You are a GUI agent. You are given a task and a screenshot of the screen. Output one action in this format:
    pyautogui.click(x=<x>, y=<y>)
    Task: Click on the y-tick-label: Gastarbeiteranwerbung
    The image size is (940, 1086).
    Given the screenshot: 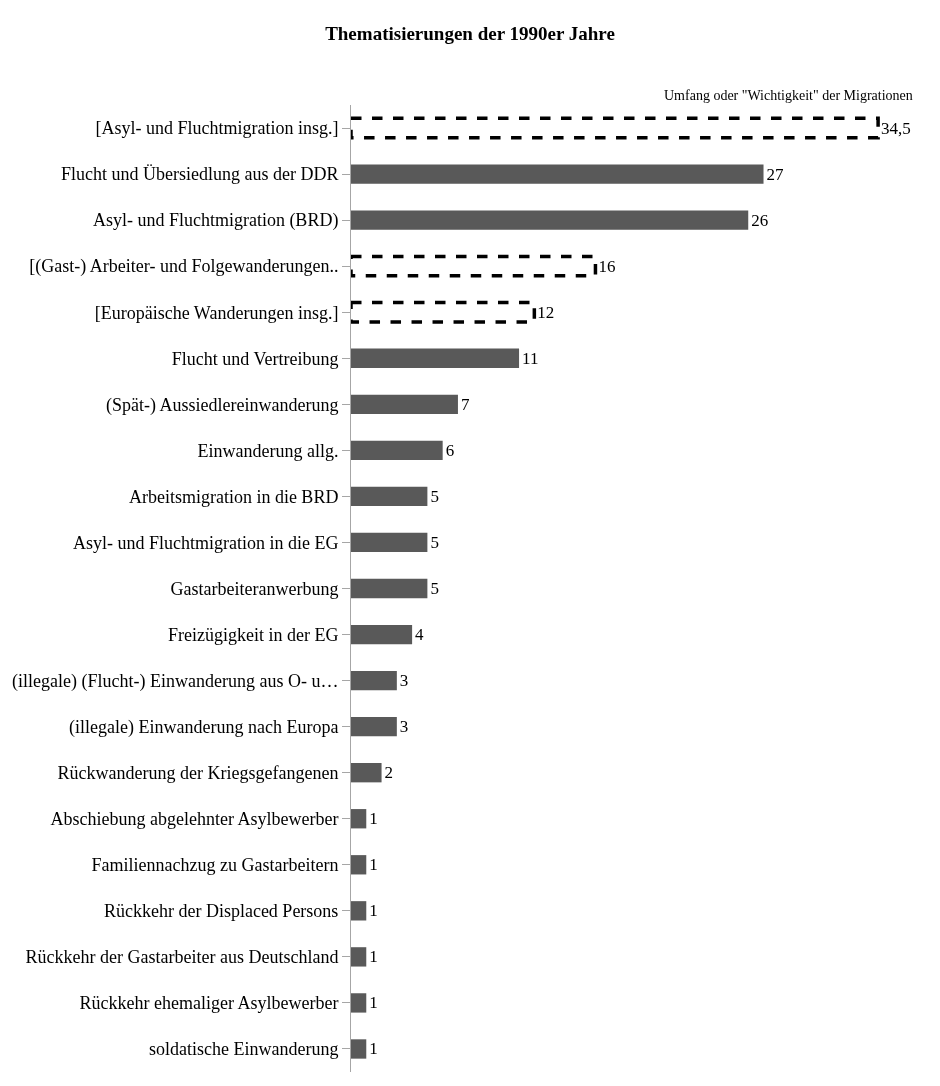 What is the action you would take?
    pyautogui.click(x=254, y=588)
    